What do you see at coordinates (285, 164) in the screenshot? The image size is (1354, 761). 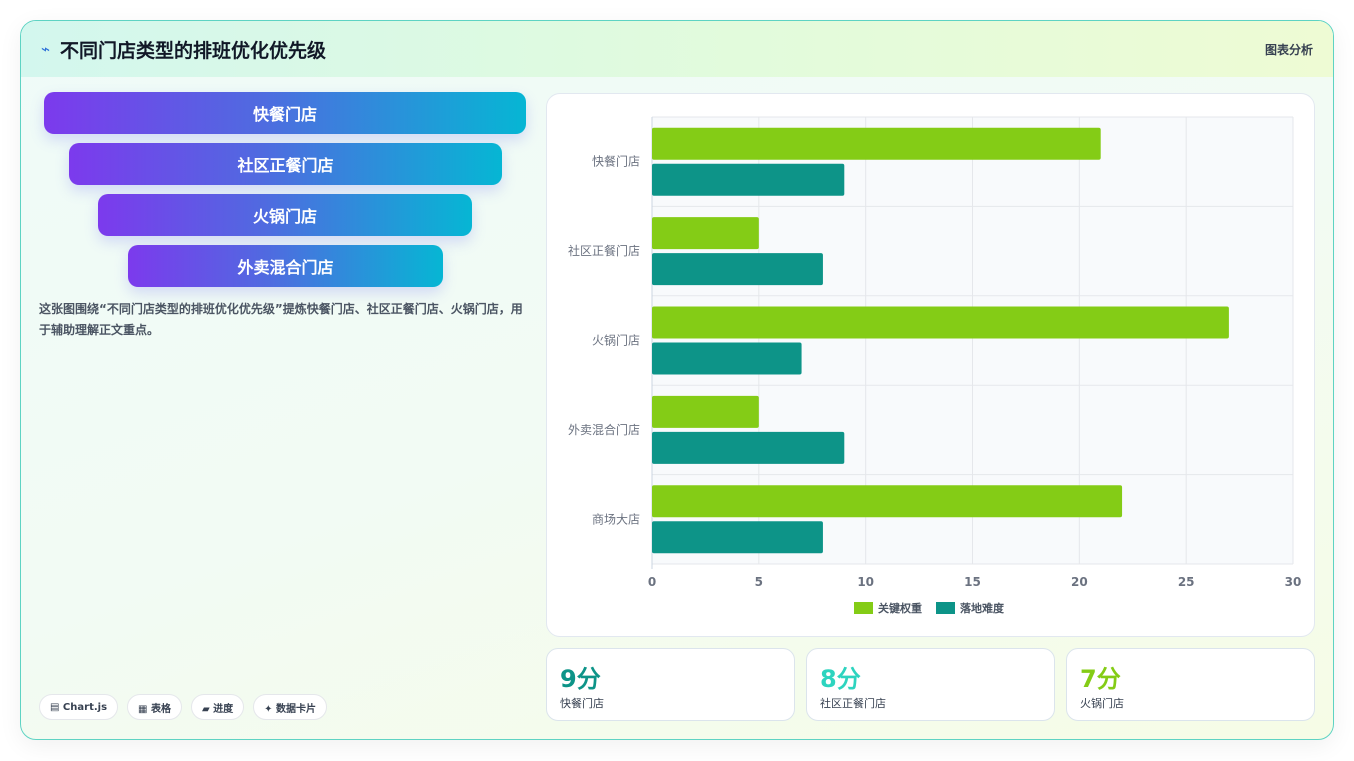 I see `pyramid-level-2: 社区正餐门店` at bounding box center [285, 164].